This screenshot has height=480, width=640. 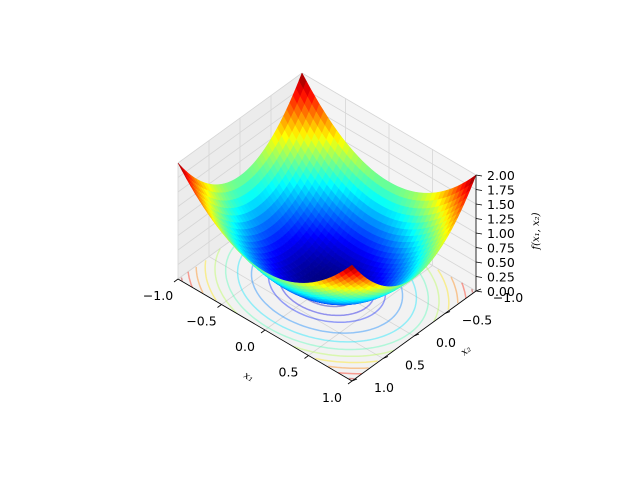 What do you see at coordinates (249, 377) in the screenshot?
I see `x-axis-label: x₁` at bounding box center [249, 377].